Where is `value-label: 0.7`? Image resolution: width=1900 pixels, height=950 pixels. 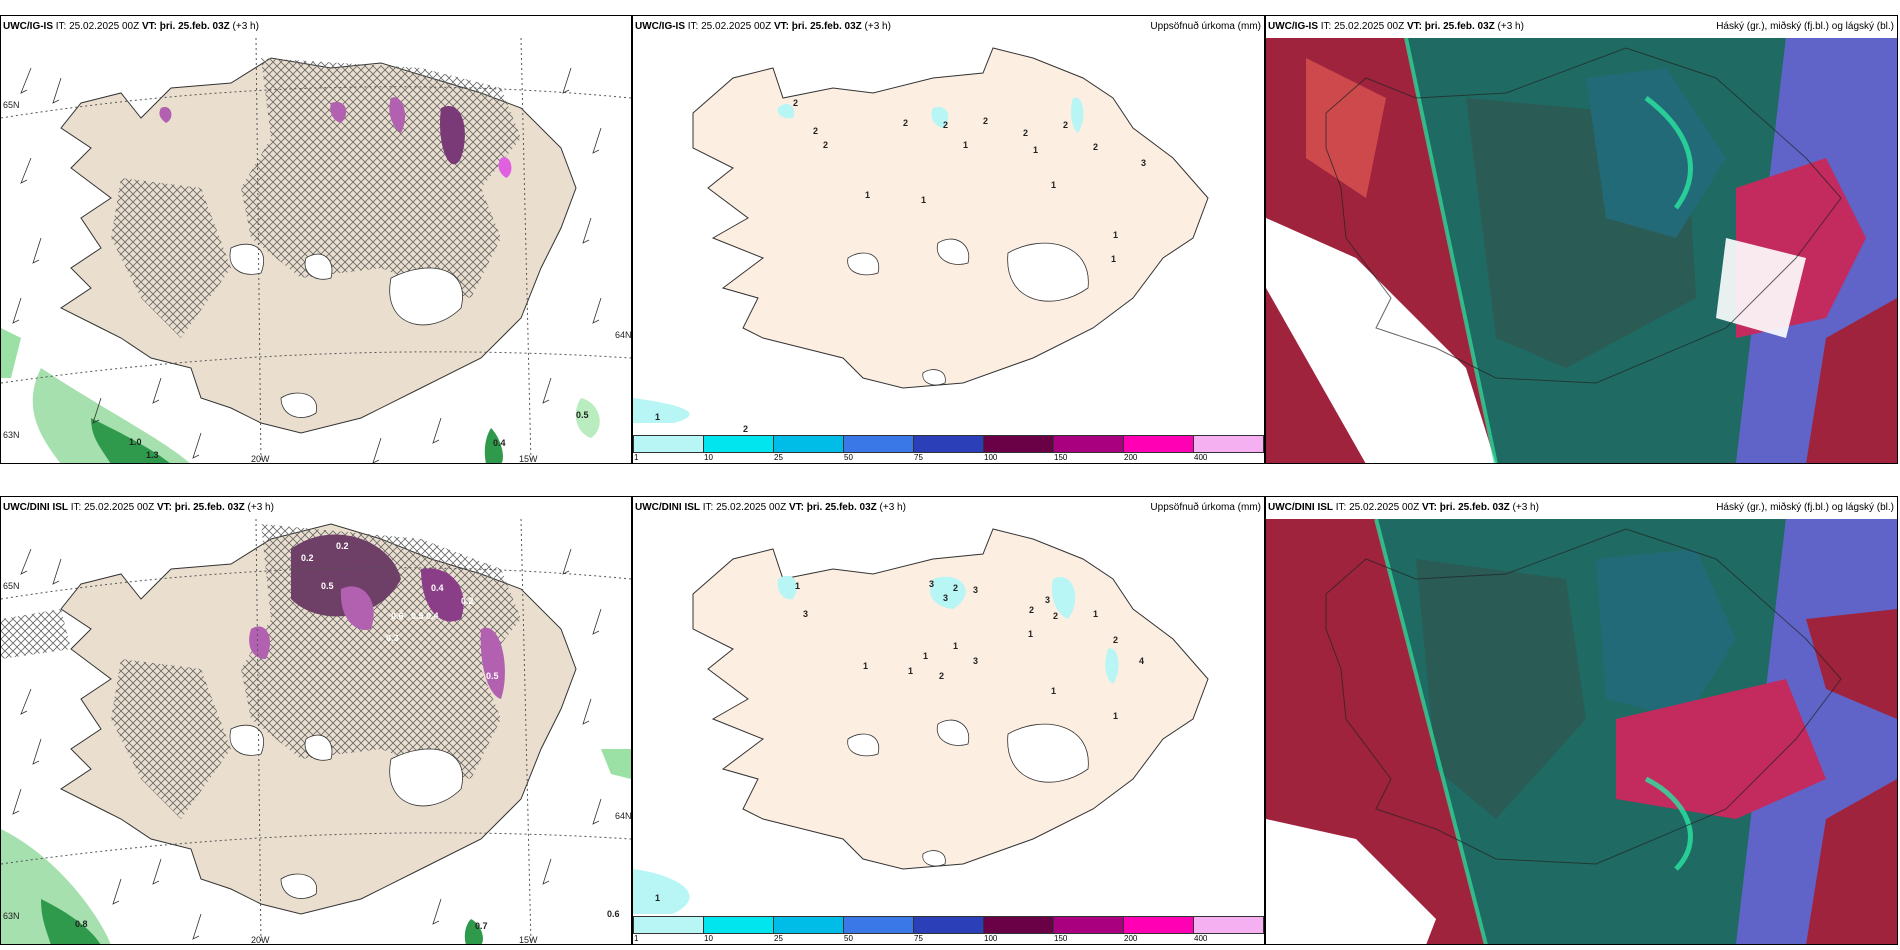 value-label: 0.7 is located at coordinates (481, 926).